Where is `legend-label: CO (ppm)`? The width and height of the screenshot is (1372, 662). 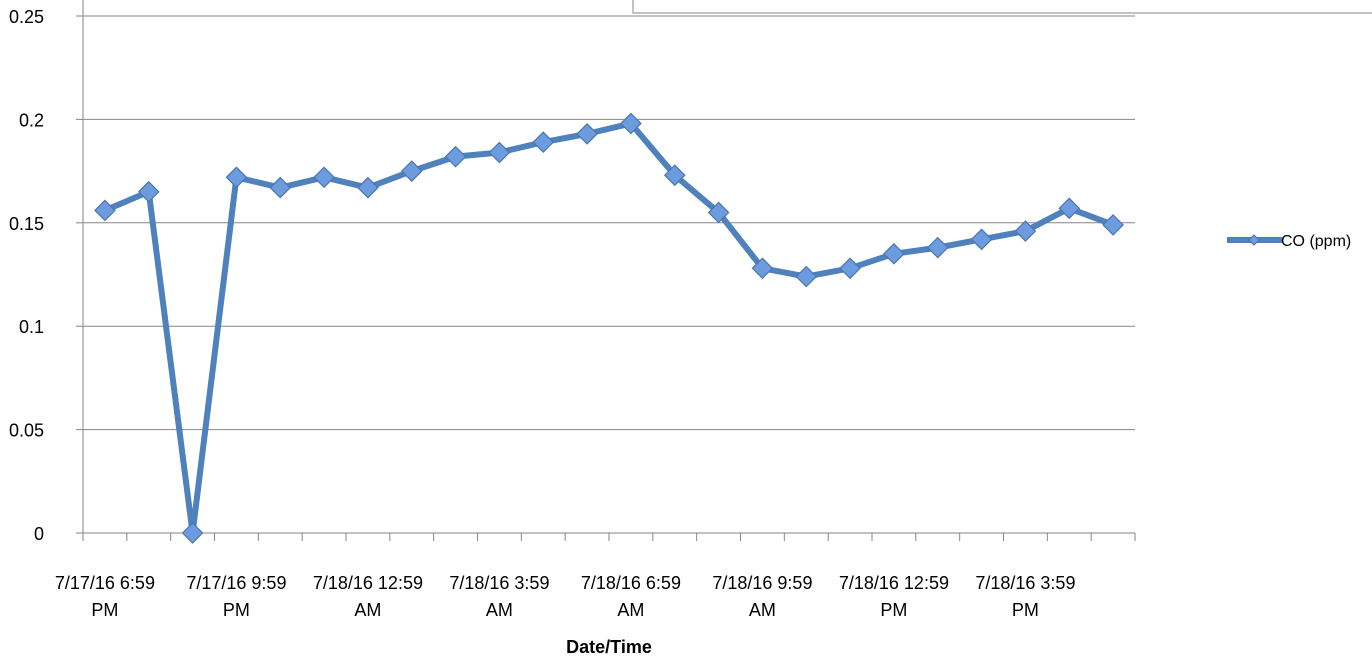 legend-label: CO (ppm) is located at coordinates (1316, 241).